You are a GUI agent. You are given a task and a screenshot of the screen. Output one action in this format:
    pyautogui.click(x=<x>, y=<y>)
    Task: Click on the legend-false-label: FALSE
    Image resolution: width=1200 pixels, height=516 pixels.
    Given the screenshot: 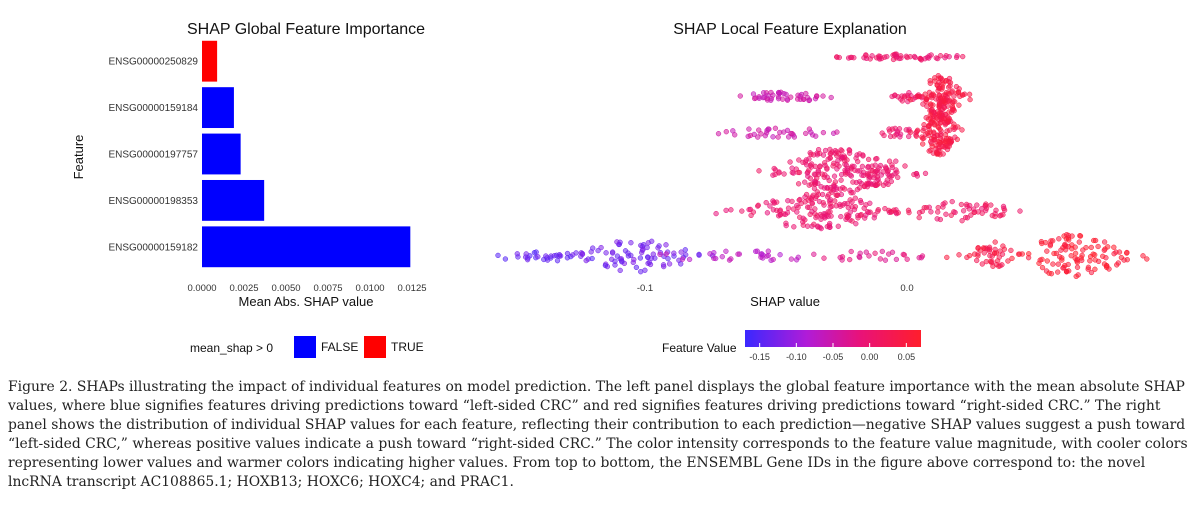 What is the action you would take?
    pyautogui.click(x=339, y=347)
    